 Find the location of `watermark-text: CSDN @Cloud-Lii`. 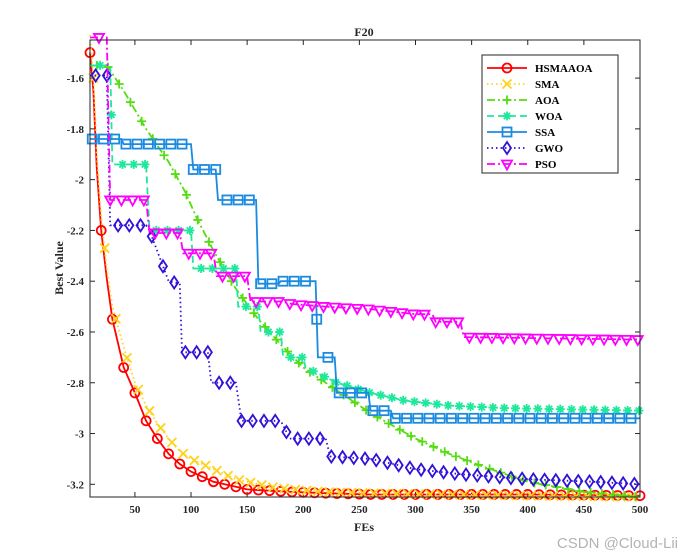

watermark-text: CSDN @Cloud-Lii is located at coordinates (617, 543).